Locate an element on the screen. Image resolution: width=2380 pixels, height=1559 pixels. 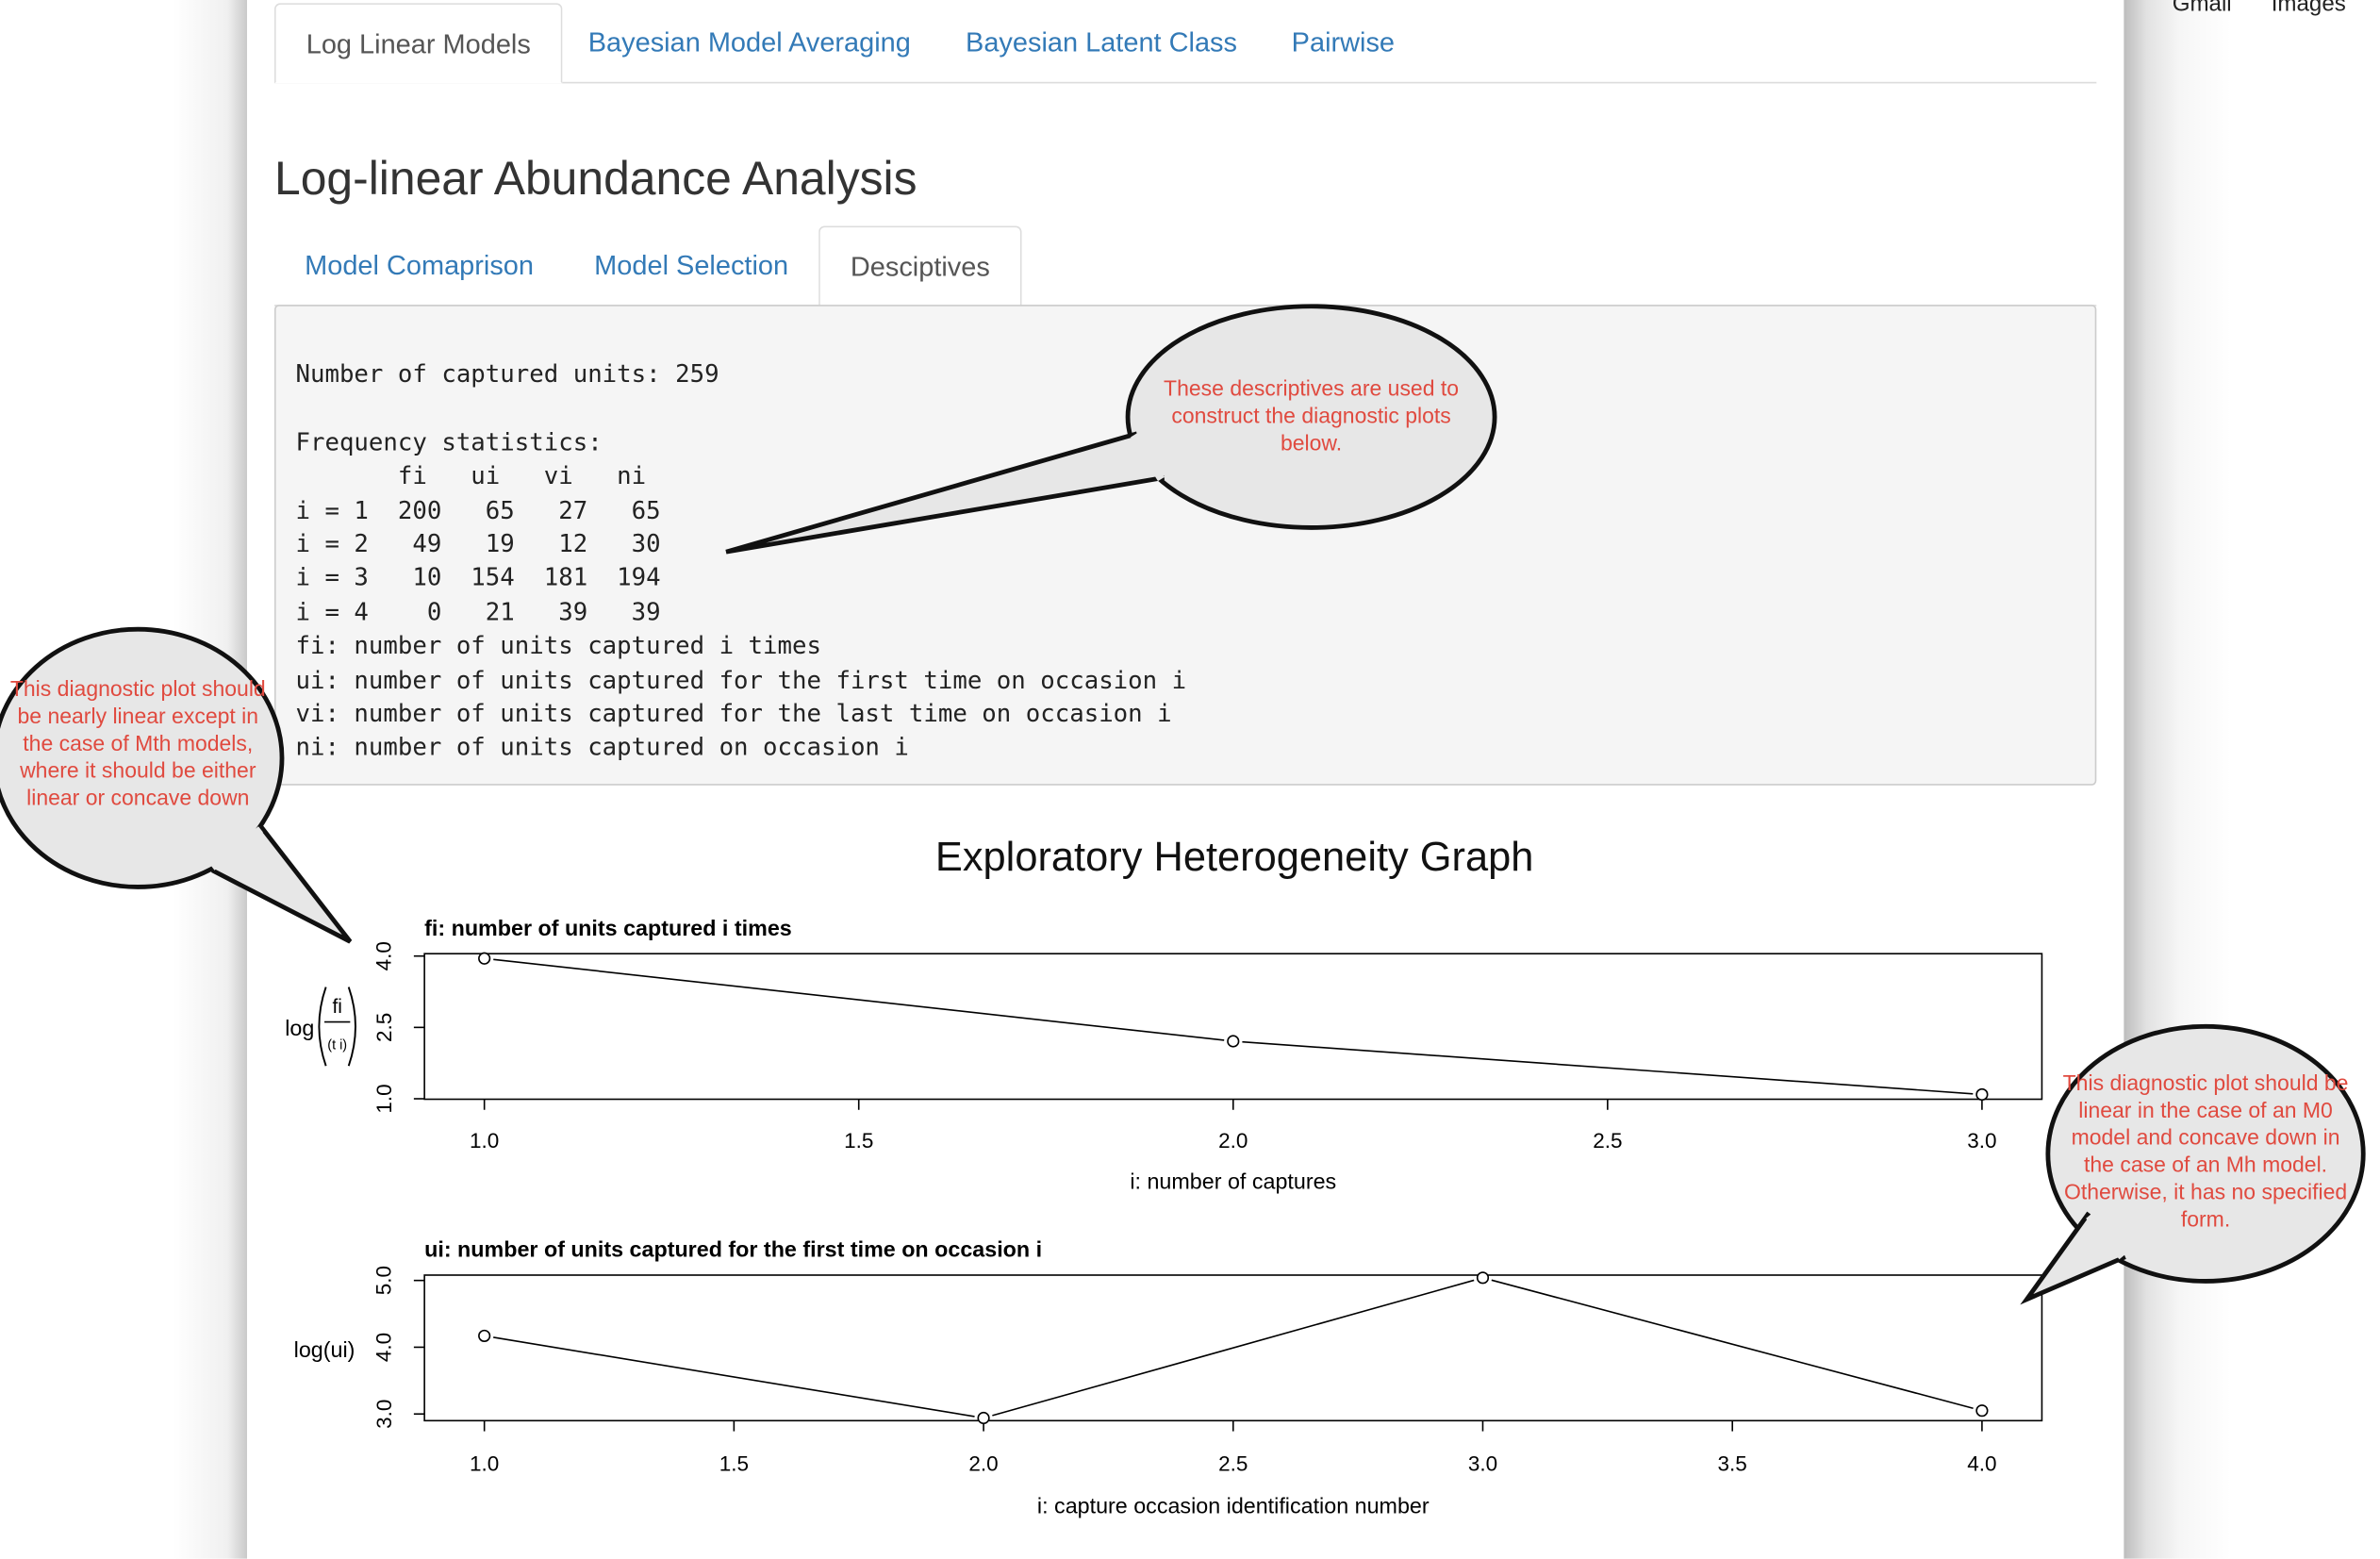
y-tick-label: 1.0 is located at coordinates (384, 1098).